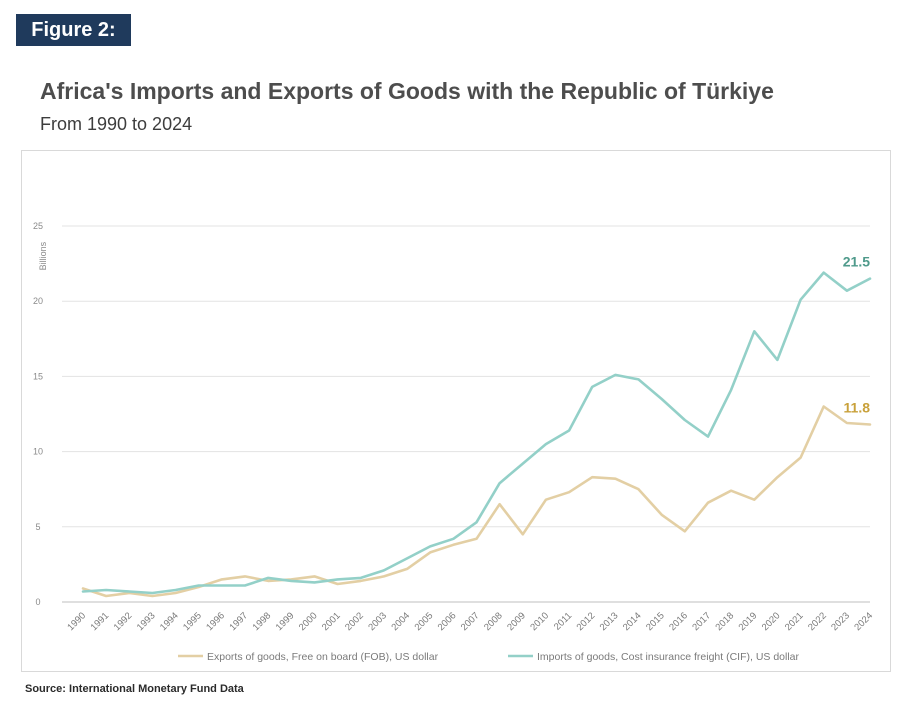  What do you see at coordinates (100, 621) in the screenshot?
I see `x-tick-label: 1991` at bounding box center [100, 621].